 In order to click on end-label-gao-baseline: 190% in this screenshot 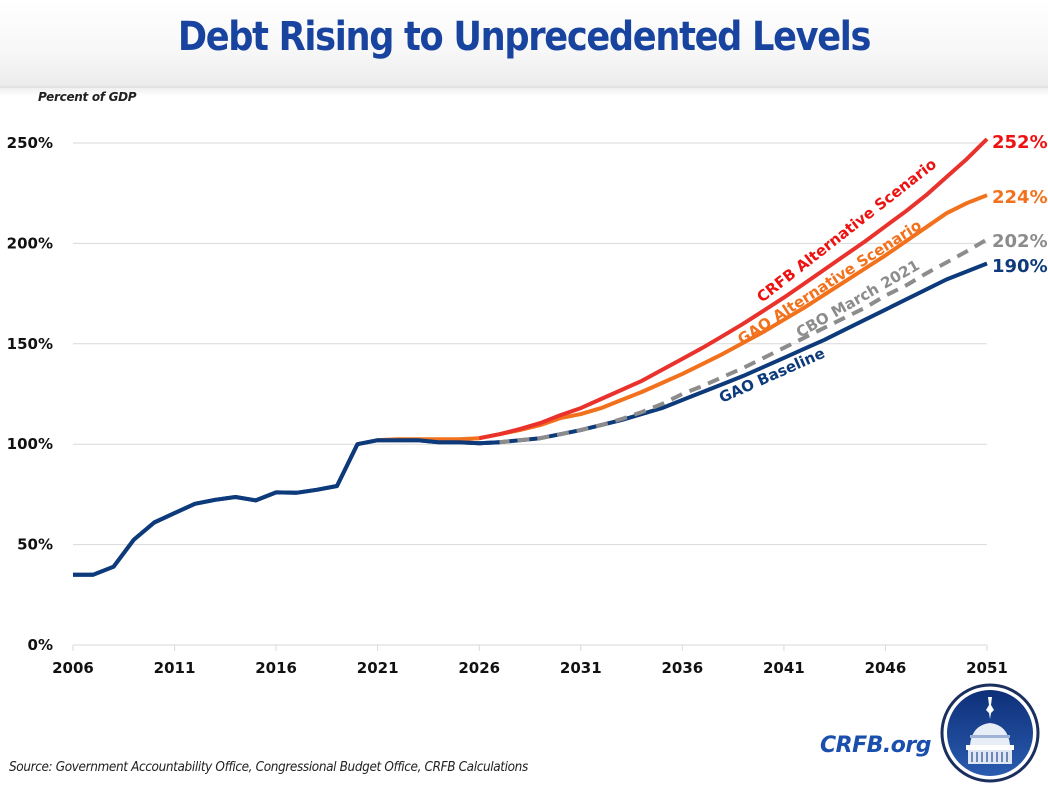, I will do `click(1020, 266)`.